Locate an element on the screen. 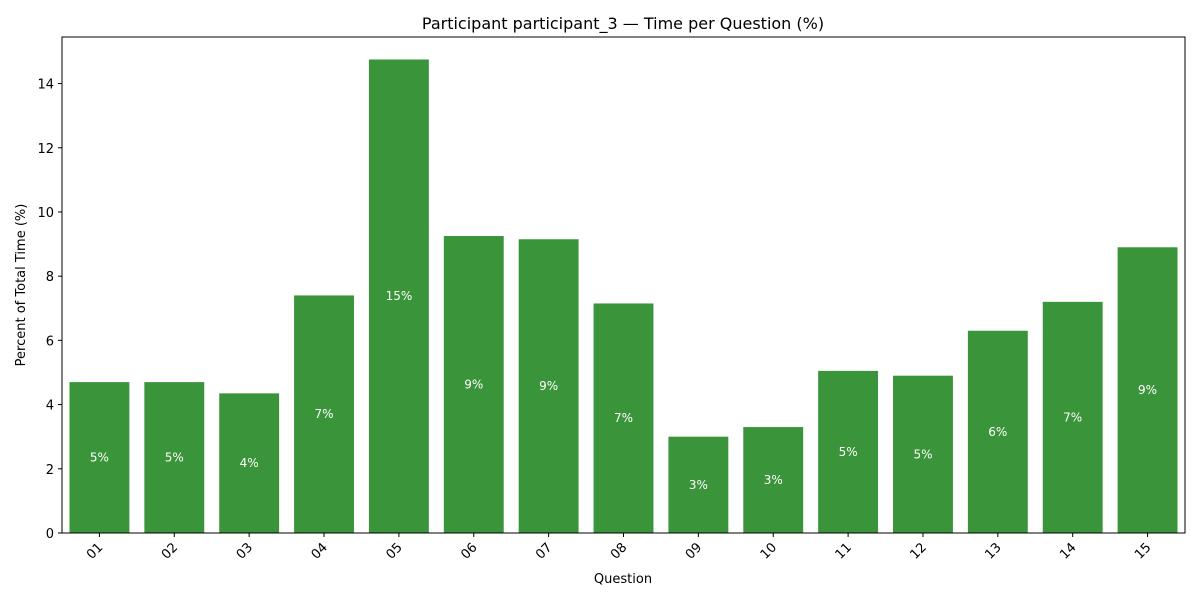  x-axis: 01 02 03 04 05 06 07 08 09 10 11 12 13 14 15 is located at coordinates (619, 548).